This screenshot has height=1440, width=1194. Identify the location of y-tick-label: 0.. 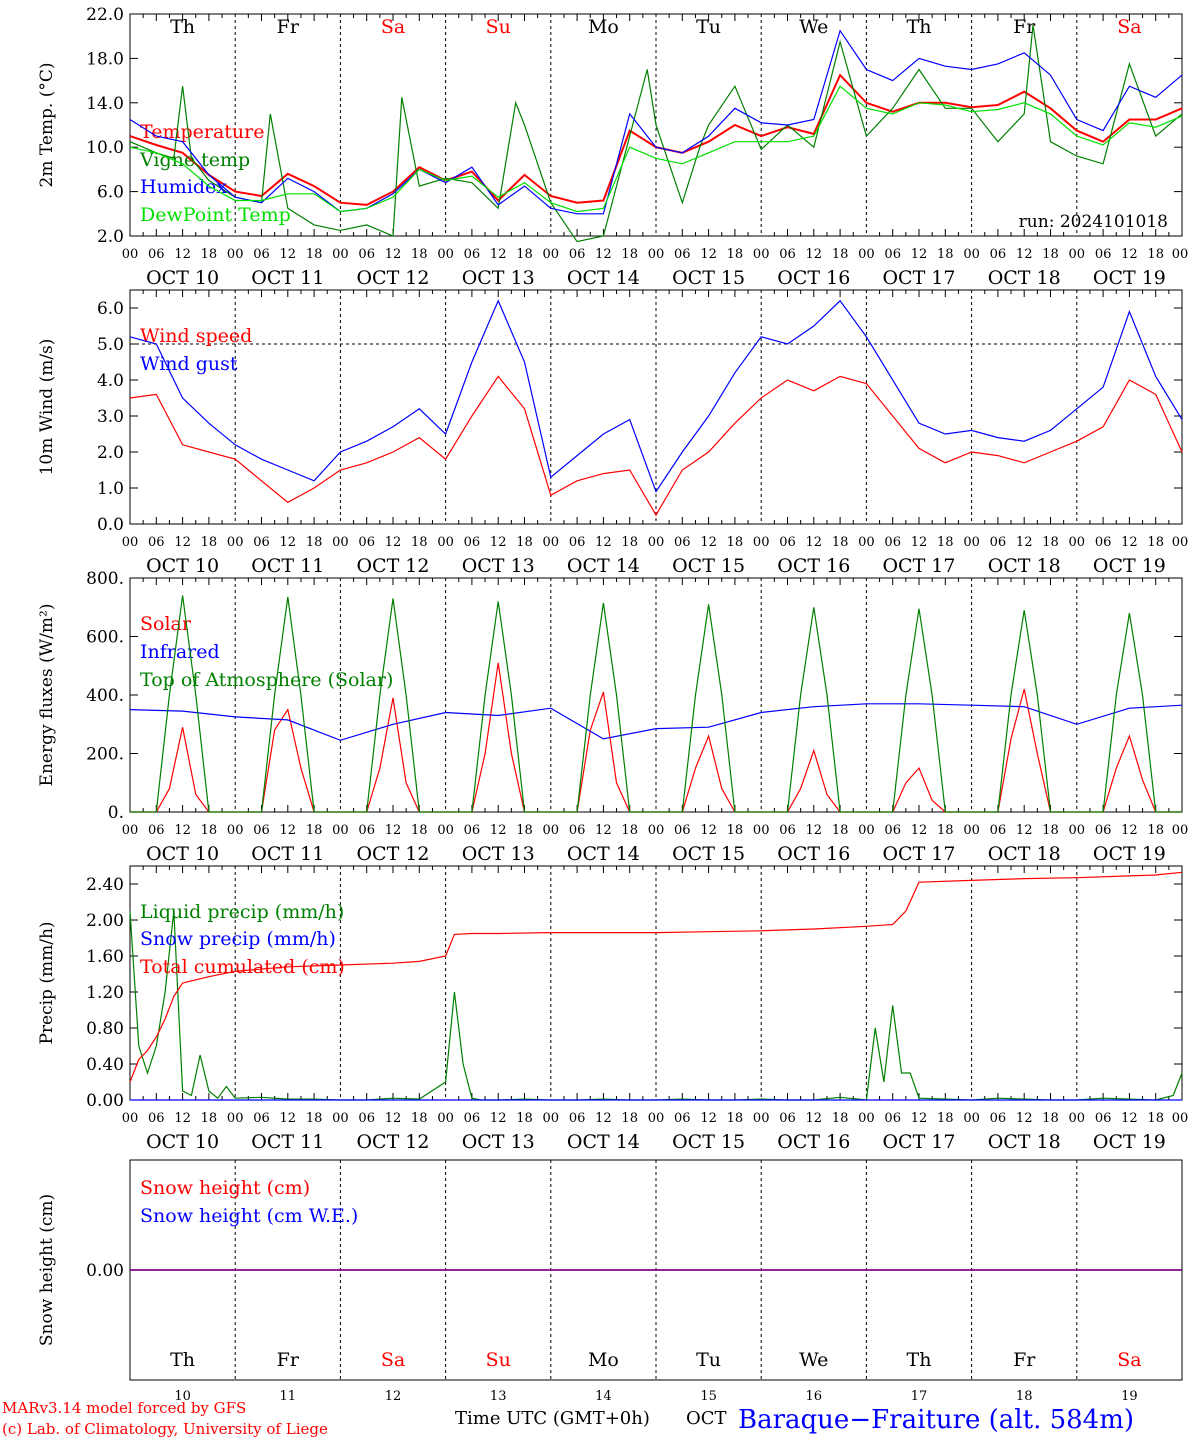
(116, 813).